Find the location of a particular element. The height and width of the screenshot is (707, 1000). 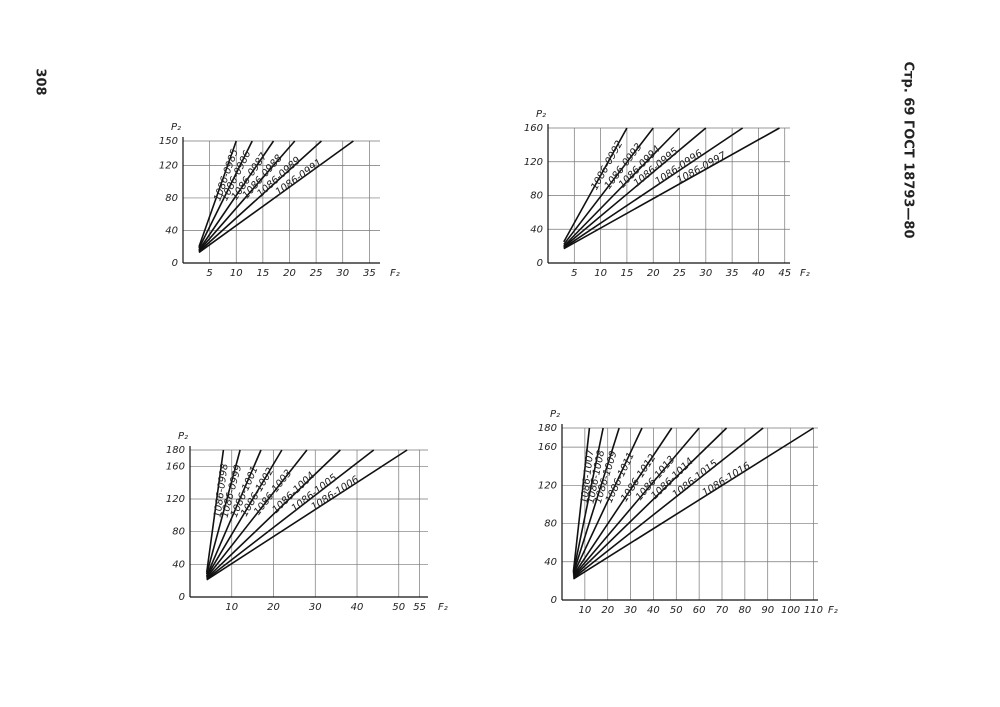

x-tick-label: 70 is located at coordinates (722, 610).